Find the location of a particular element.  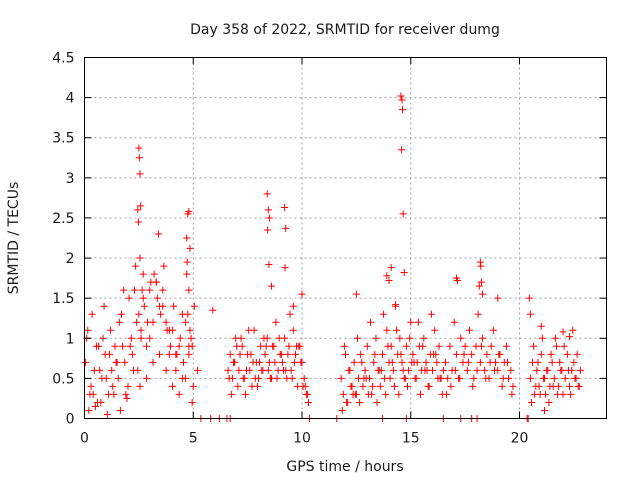

y-tick-label: 2 is located at coordinates (70, 259).